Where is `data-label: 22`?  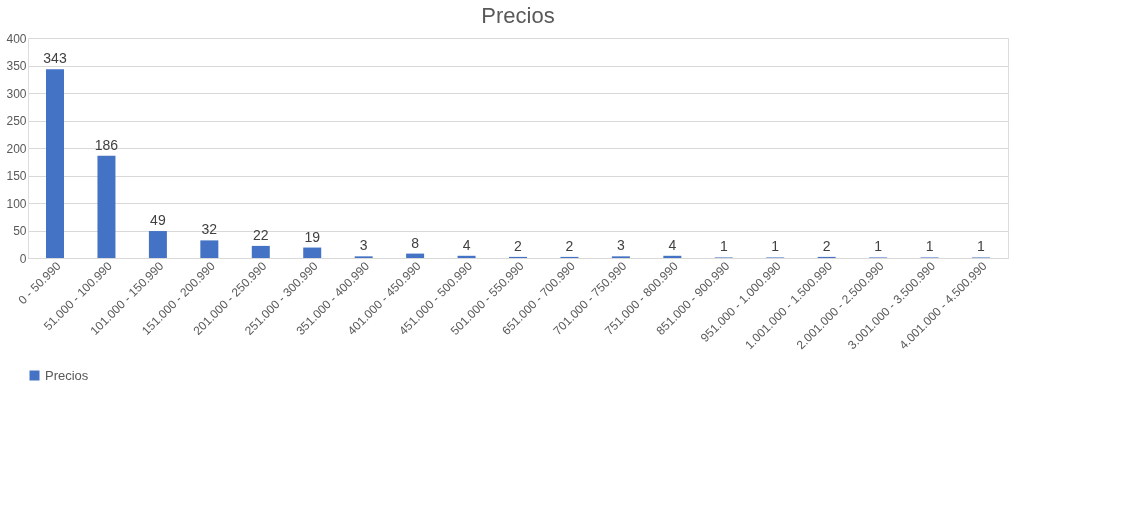 data-label: 22 is located at coordinates (260, 234).